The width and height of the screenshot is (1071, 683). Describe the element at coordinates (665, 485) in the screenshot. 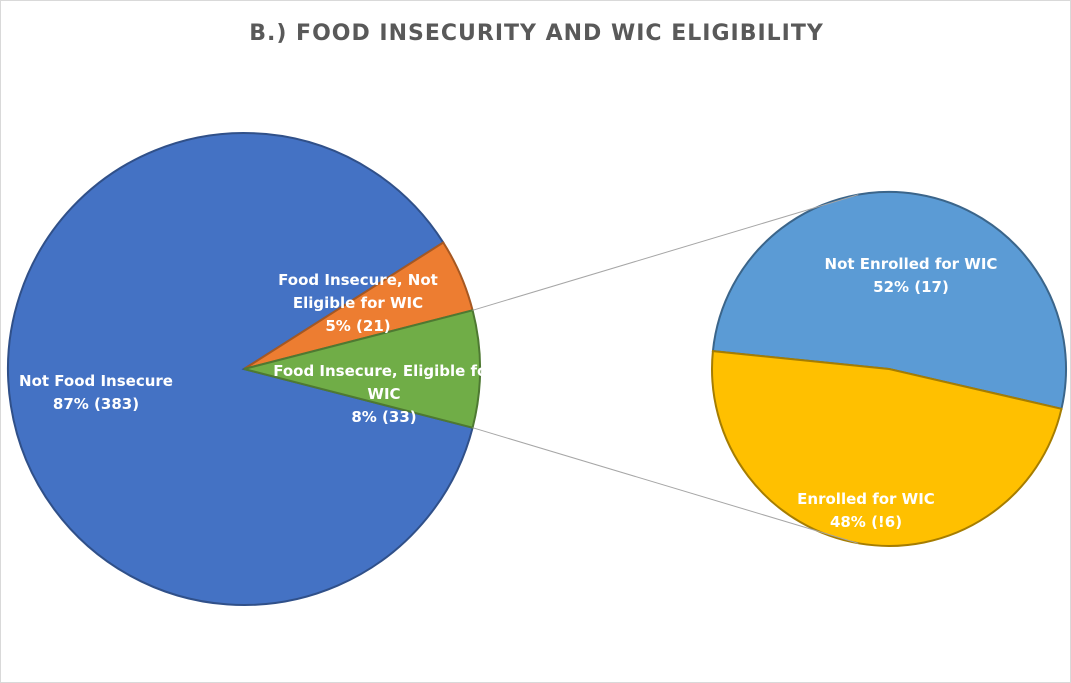

I see `connector-line-bottom` at that location.